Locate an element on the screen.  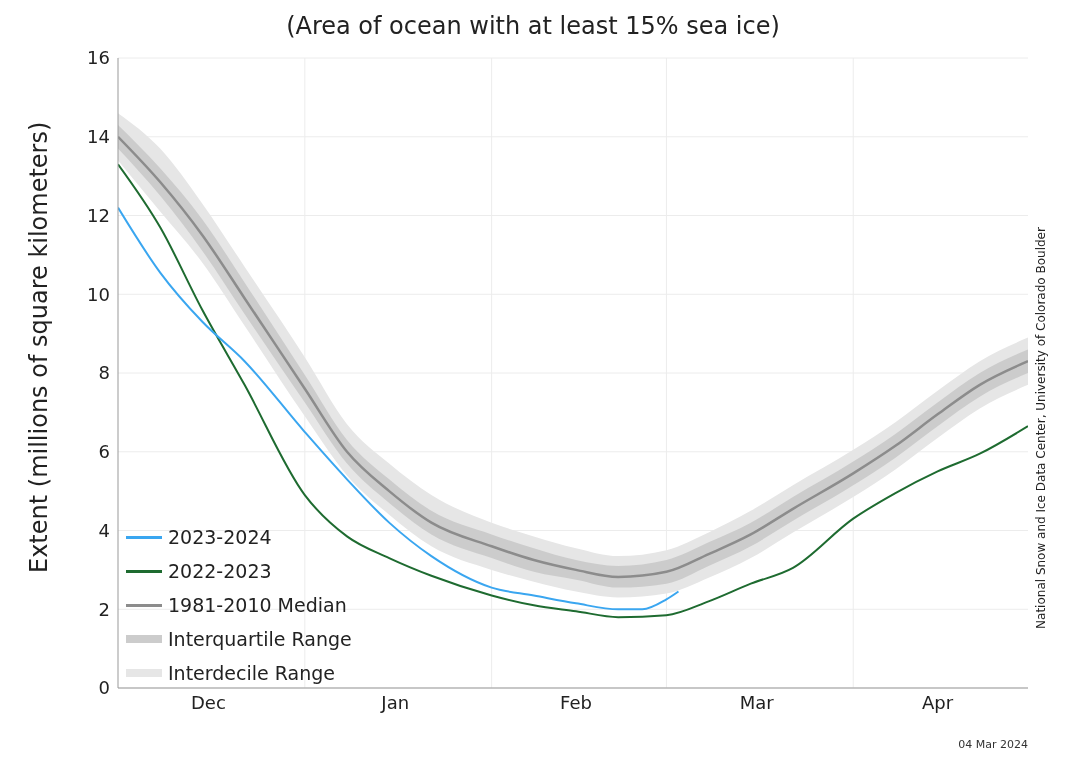
y-tick-label: 16 is located at coordinates (98, 58).